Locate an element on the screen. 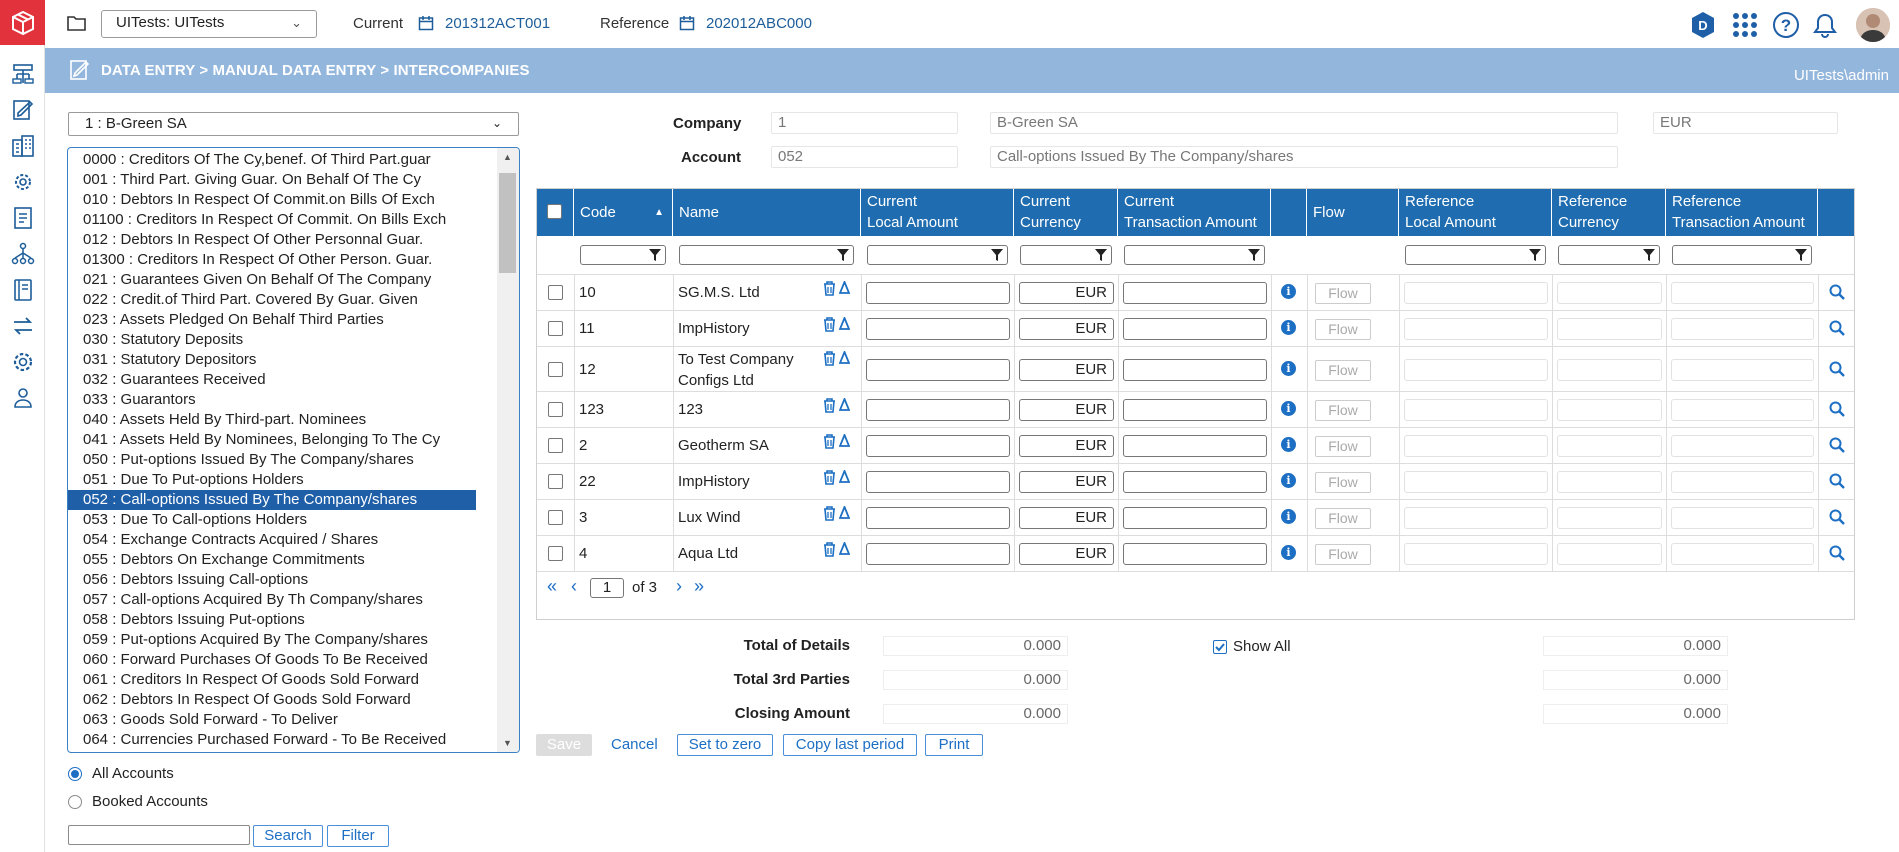  header-code: Code ▲ is located at coordinates (623, 212).